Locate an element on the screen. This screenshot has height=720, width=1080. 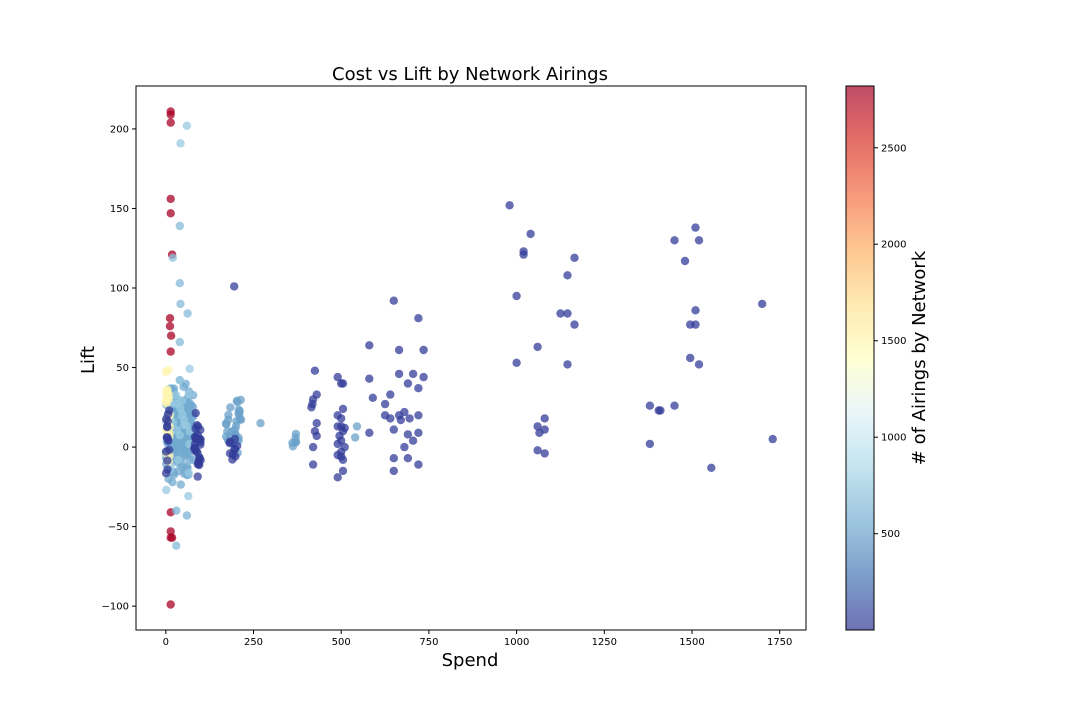
y-tick-label: 100 is located at coordinates (119, 289).